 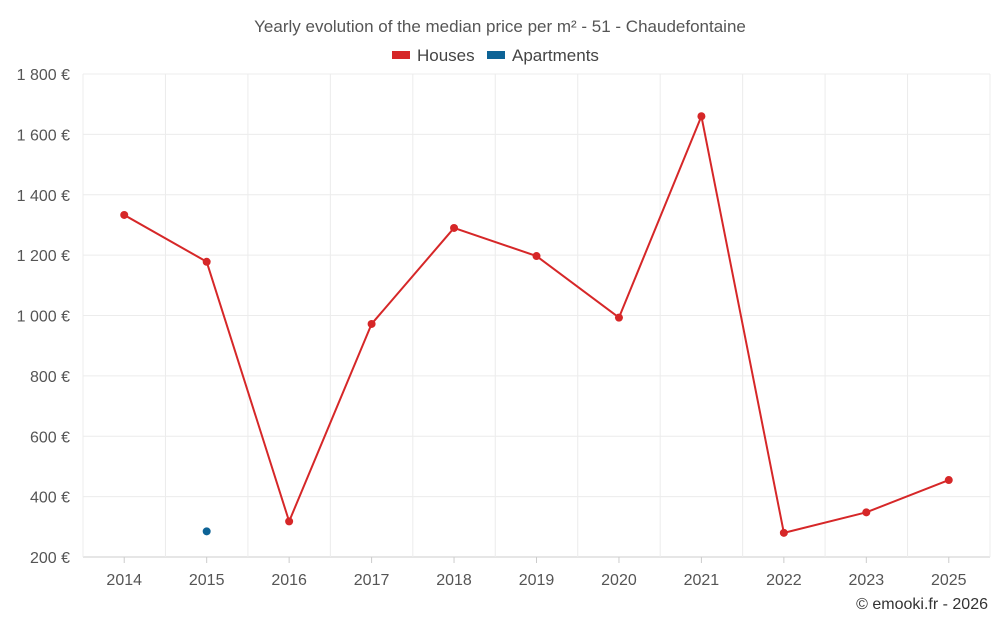 I want to click on x-tick-label: 2022, so click(x=784, y=580).